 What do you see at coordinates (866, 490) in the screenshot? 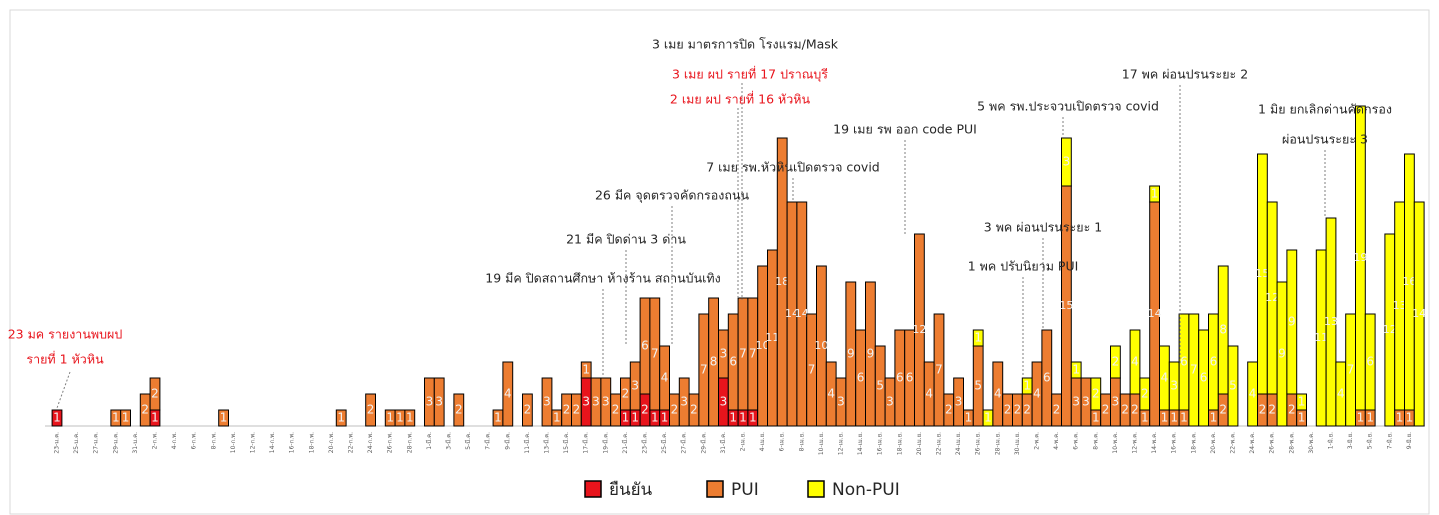
I see `legend-label: Non-PUI` at bounding box center [866, 490].